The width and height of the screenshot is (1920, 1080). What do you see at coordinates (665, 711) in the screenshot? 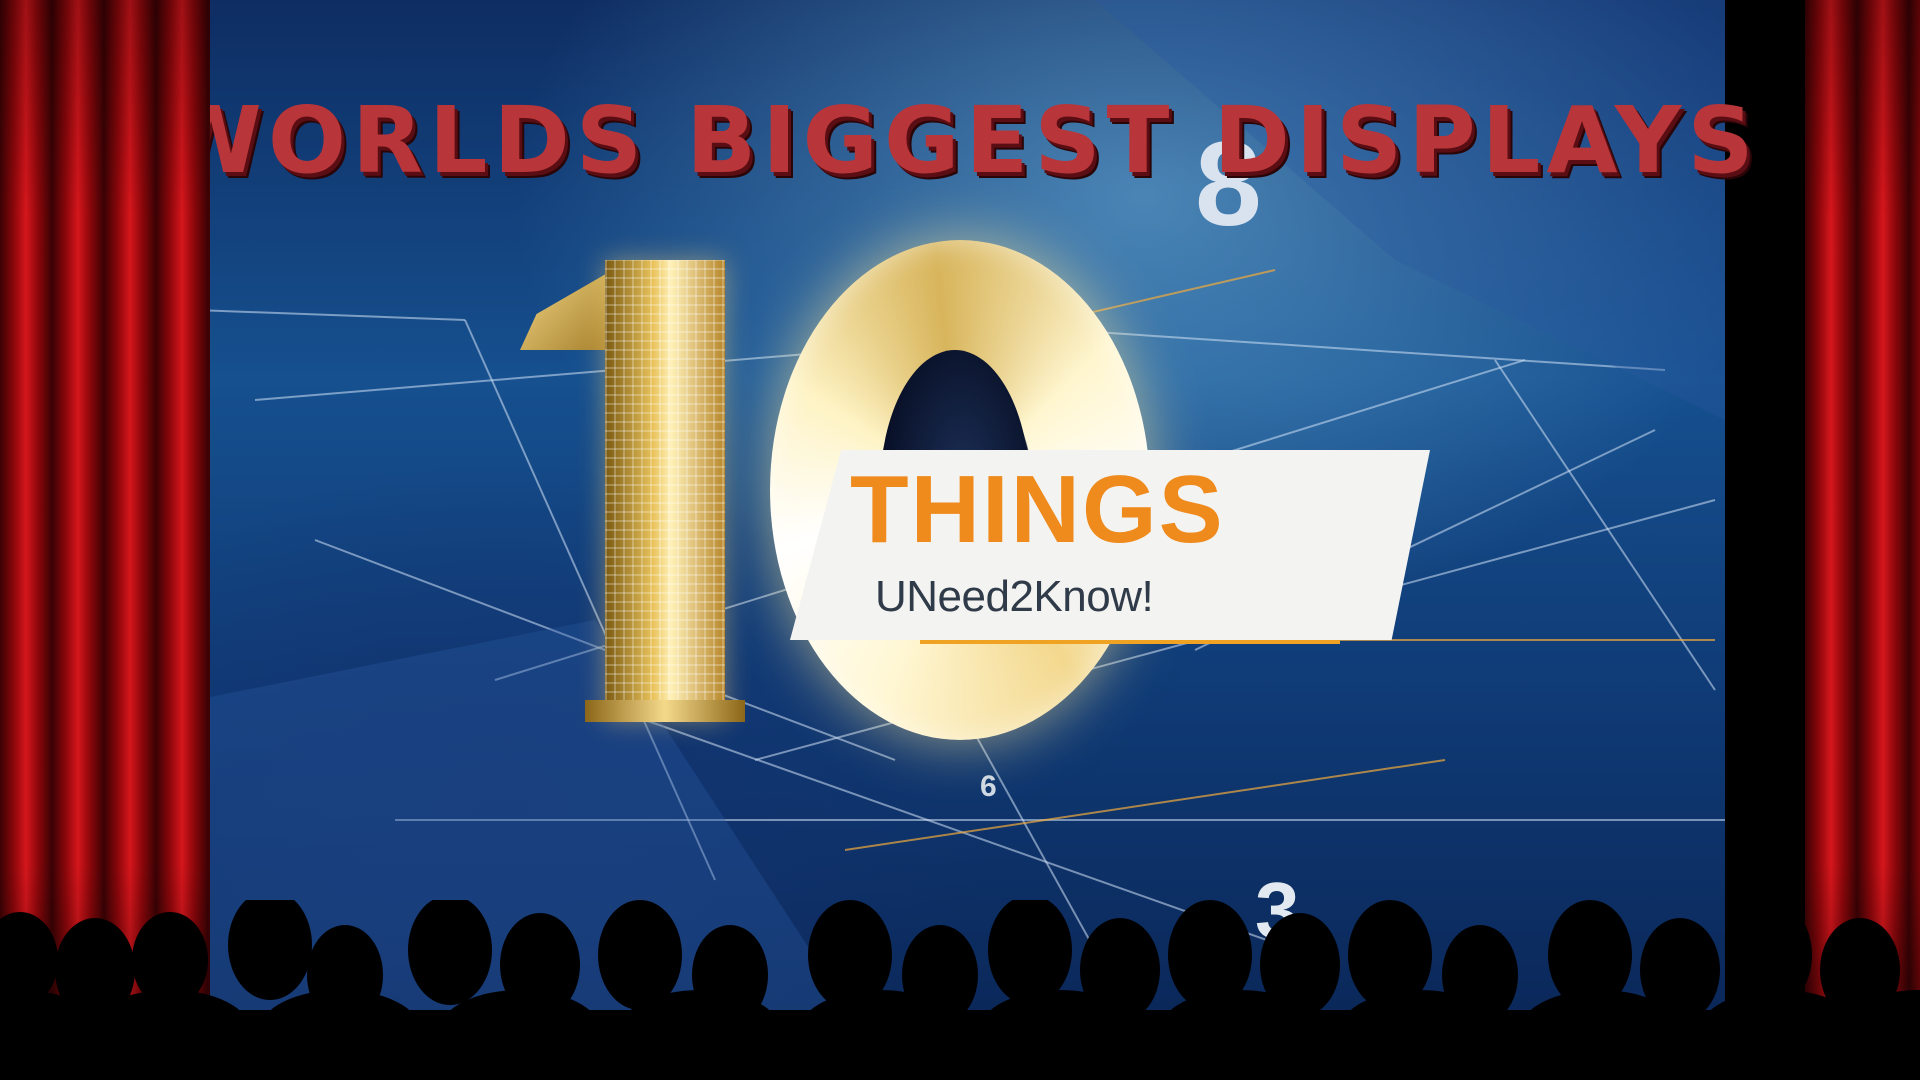
I see `digit-one-base` at bounding box center [665, 711].